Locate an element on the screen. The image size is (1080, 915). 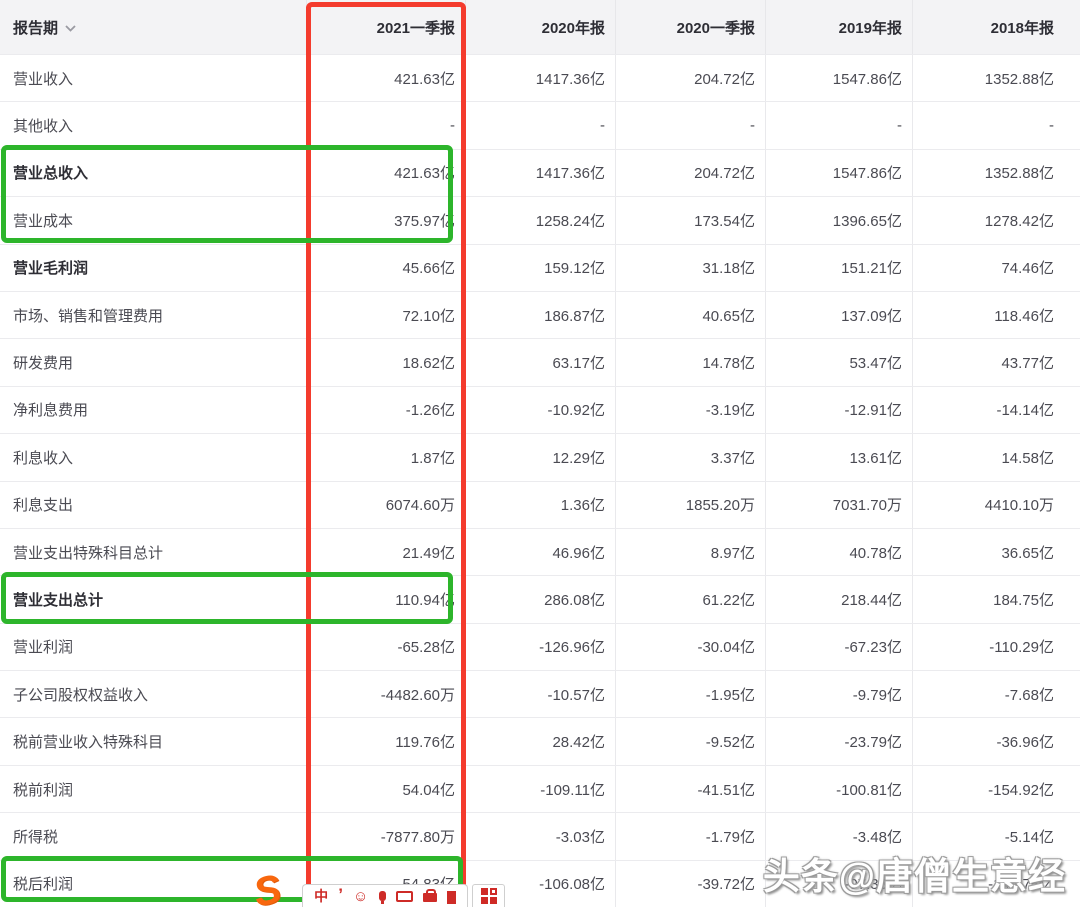
column-header: 2020年报 is located at coordinates (540, 27).